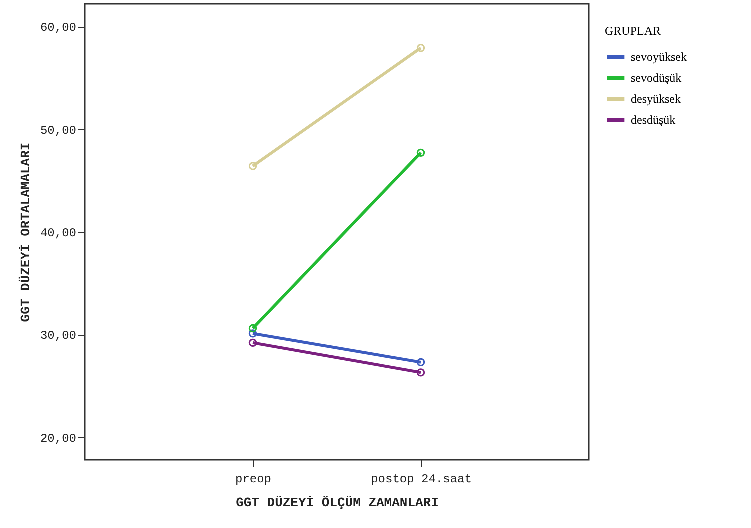  Describe the element at coordinates (633, 31) in the screenshot. I see `legend-title: GRUPLAR` at that location.